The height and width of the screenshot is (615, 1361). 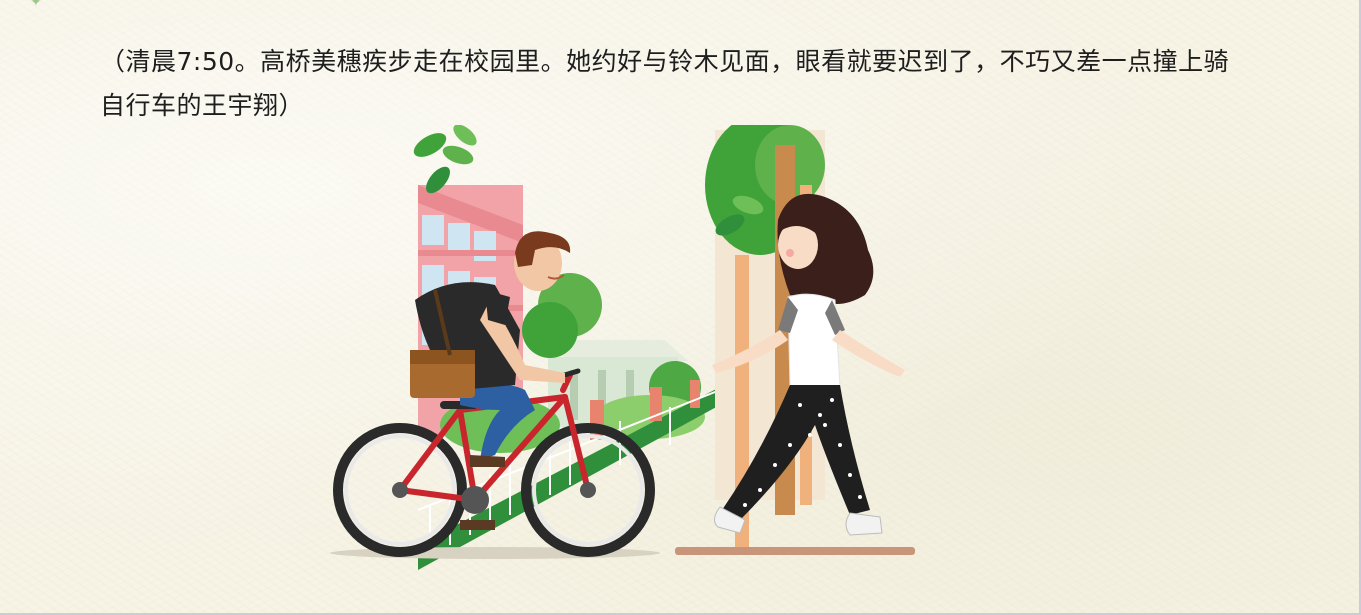 I want to click on bicycle, so click(x=494, y=462).